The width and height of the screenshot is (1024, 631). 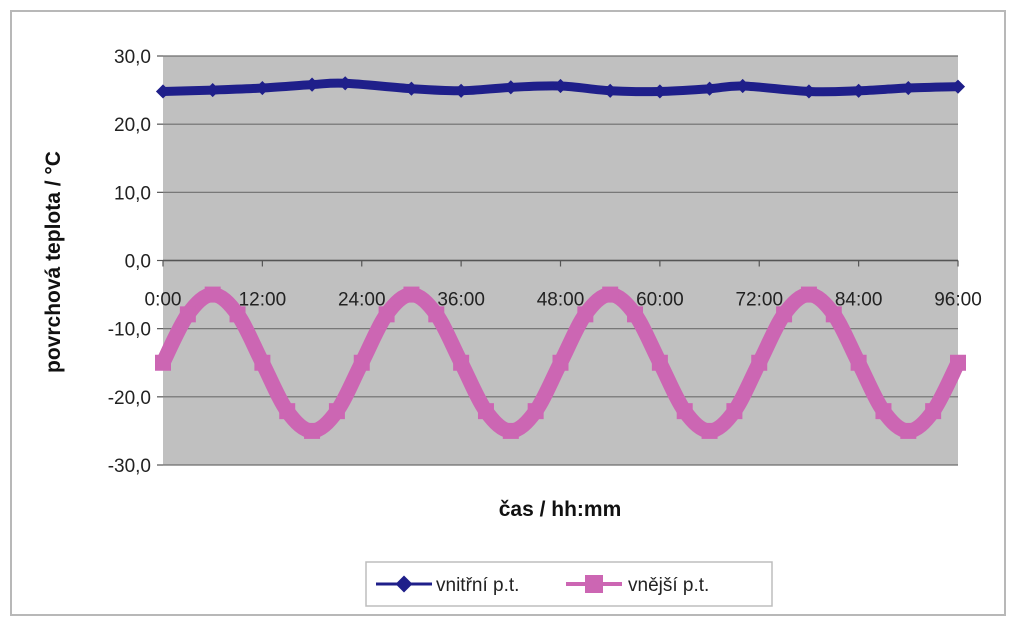 What do you see at coordinates (569, 584) in the screenshot?
I see `legend: vnitřní p.t. vnější p.t.` at bounding box center [569, 584].